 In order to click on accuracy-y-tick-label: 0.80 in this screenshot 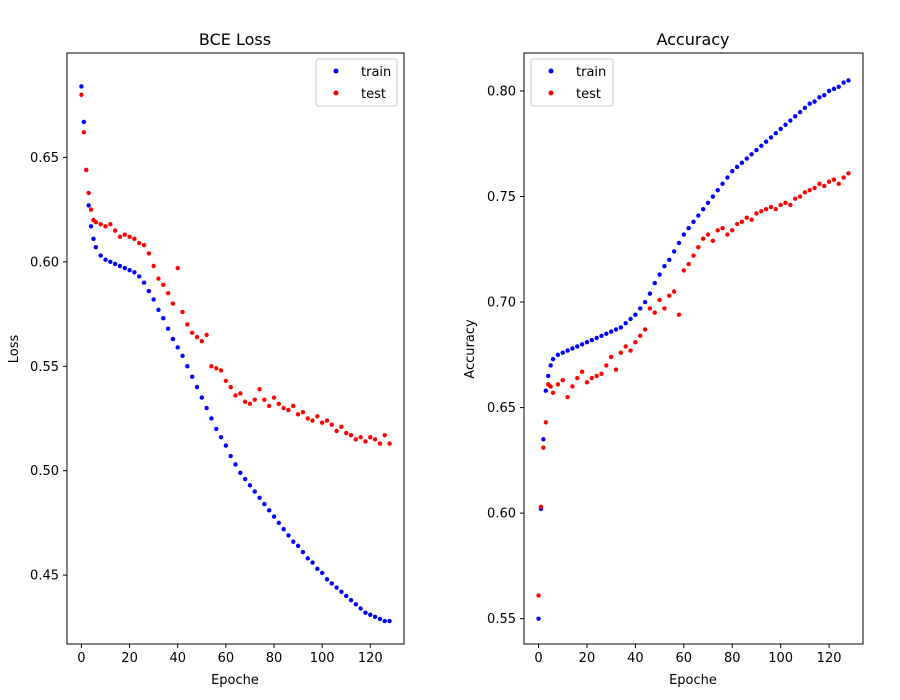, I will do `click(501, 91)`.